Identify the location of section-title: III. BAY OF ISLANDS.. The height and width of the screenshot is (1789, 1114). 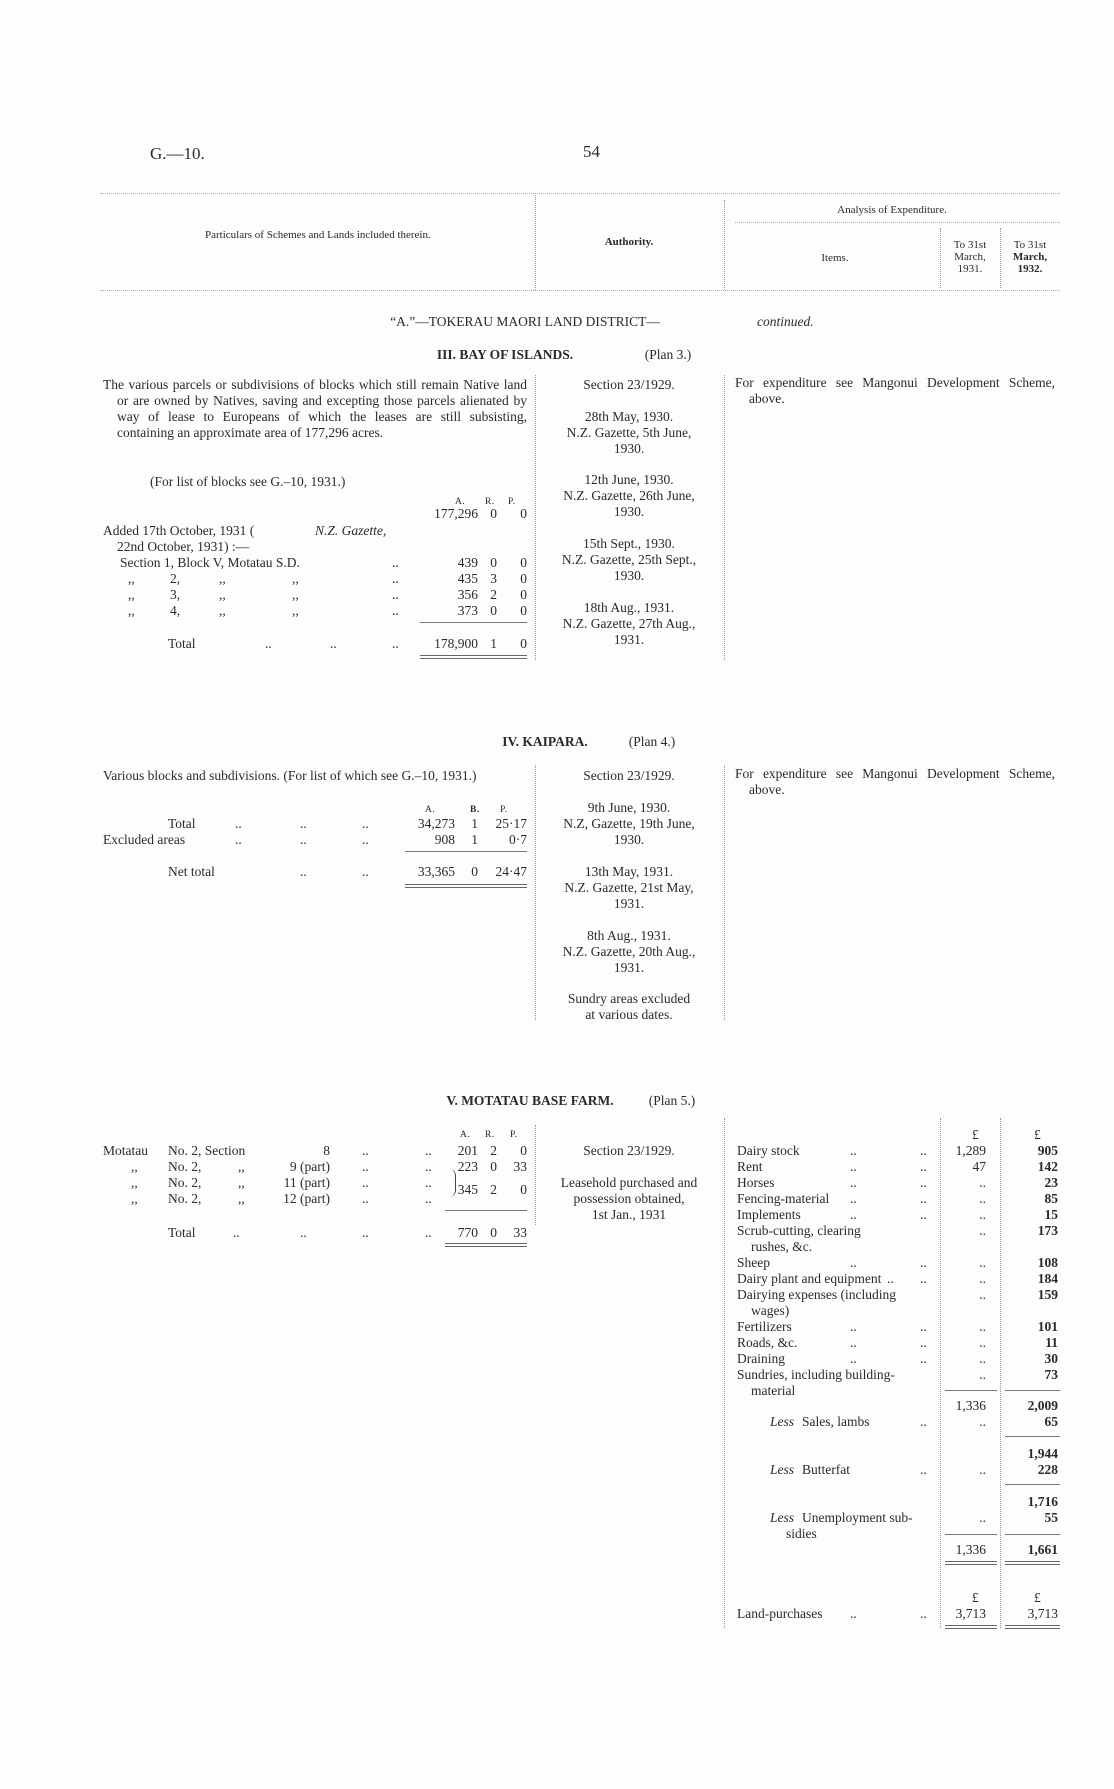
(505, 354).